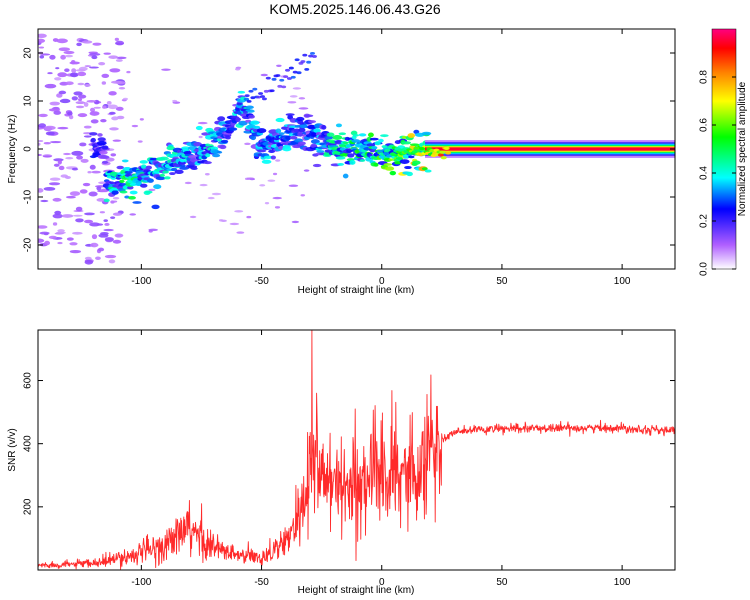  What do you see at coordinates (622, 281) in the screenshot?
I see `x-tick-label: 100` at bounding box center [622, 281].